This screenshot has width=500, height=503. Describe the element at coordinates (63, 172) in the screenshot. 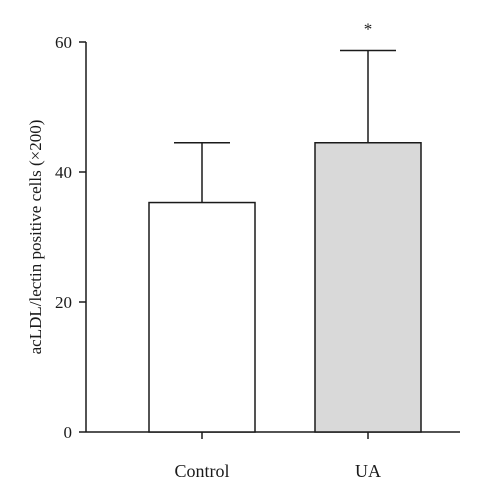

I see `y-tick-label: 40` at that location.